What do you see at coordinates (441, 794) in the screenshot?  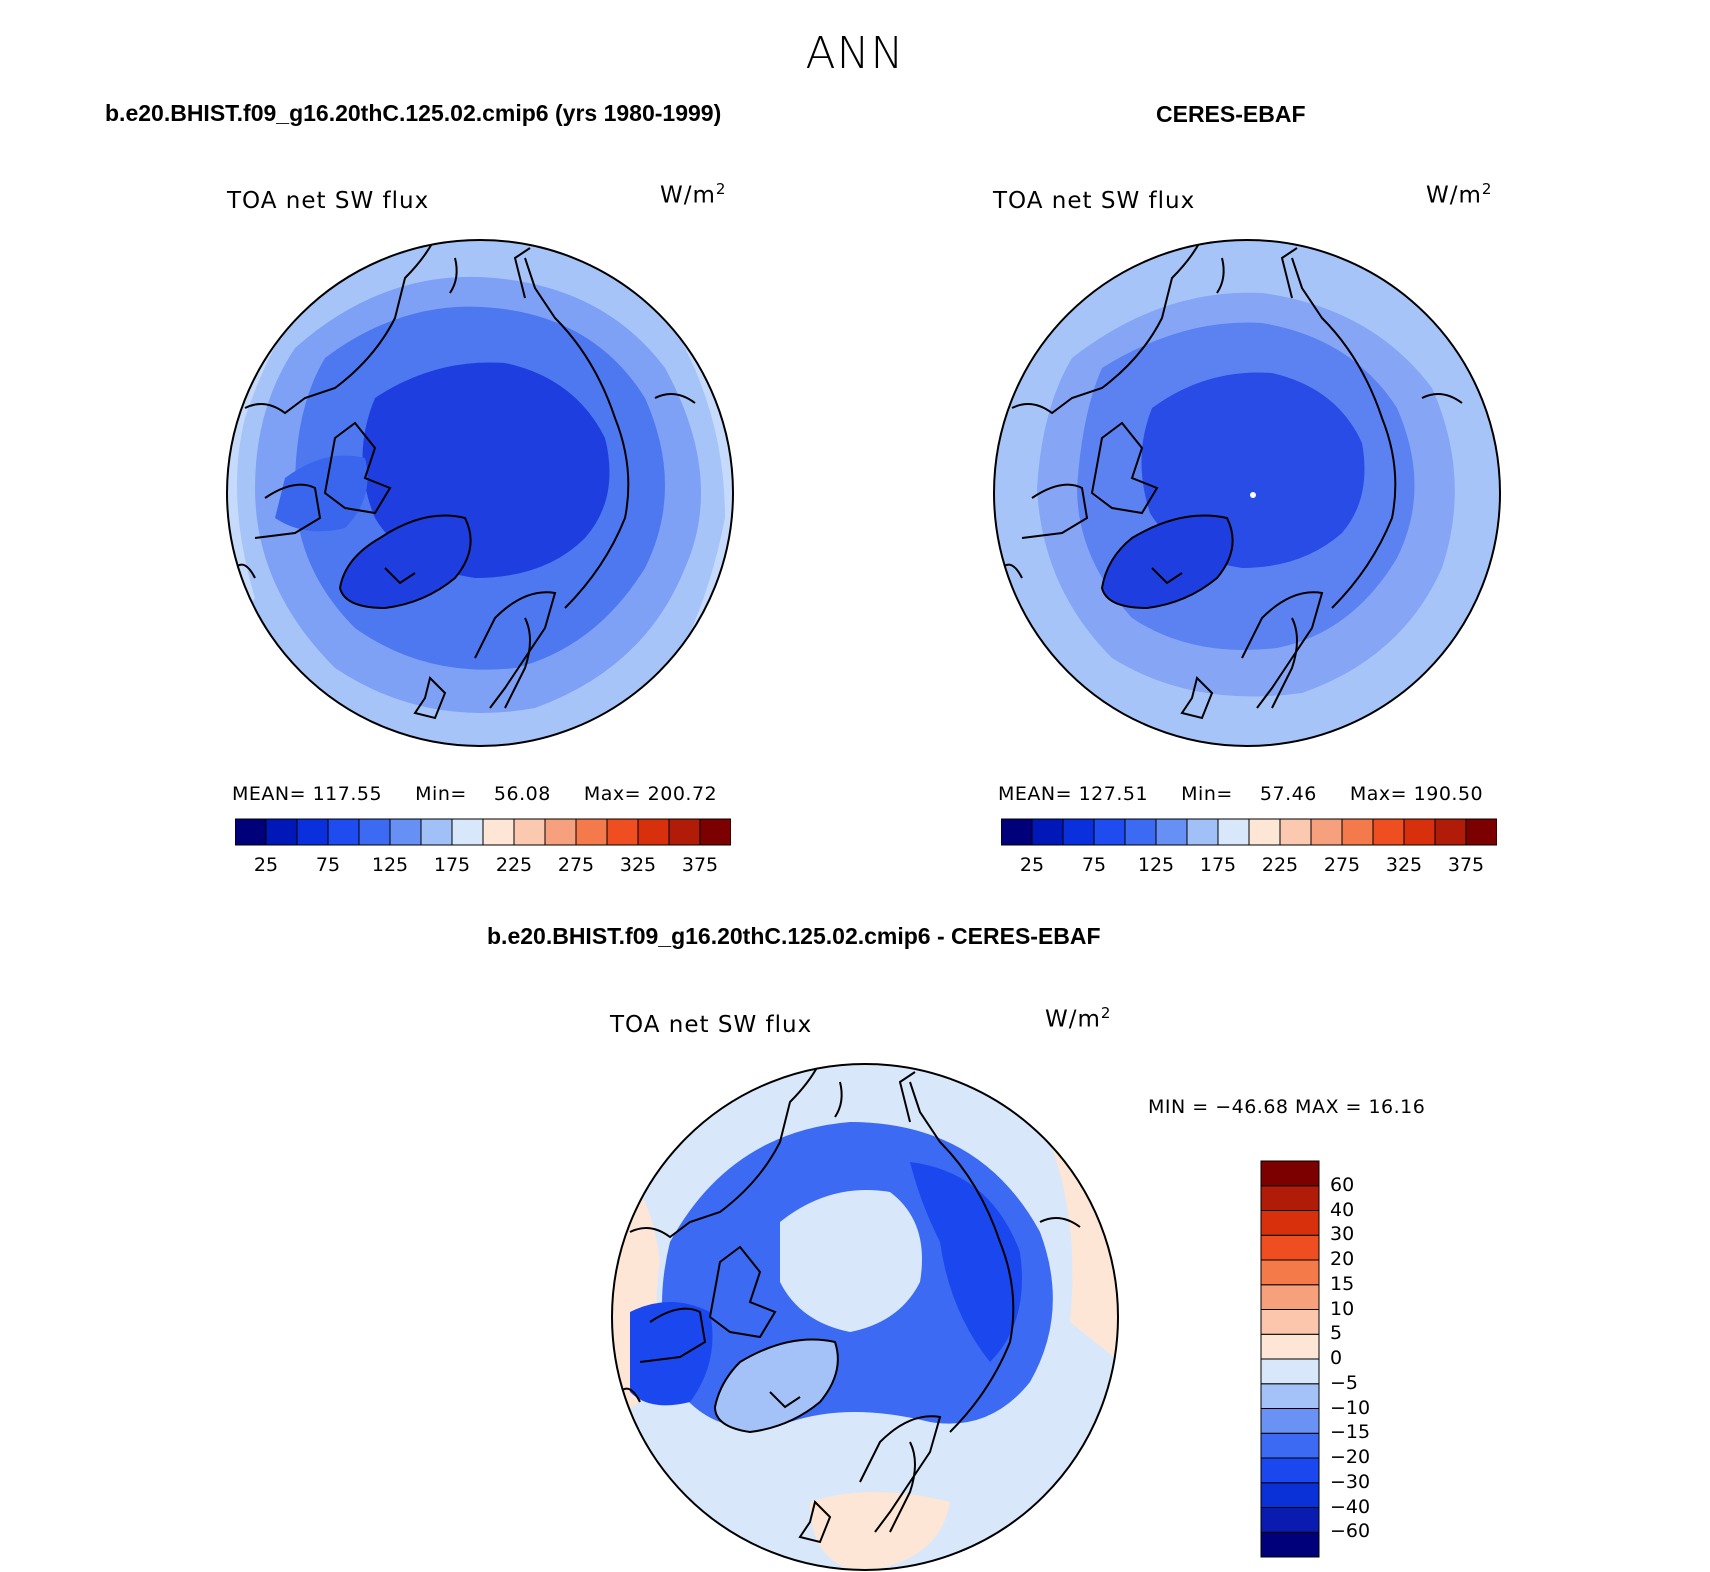 I see `model-min-label: Min=` at bounding box center [441, 794].